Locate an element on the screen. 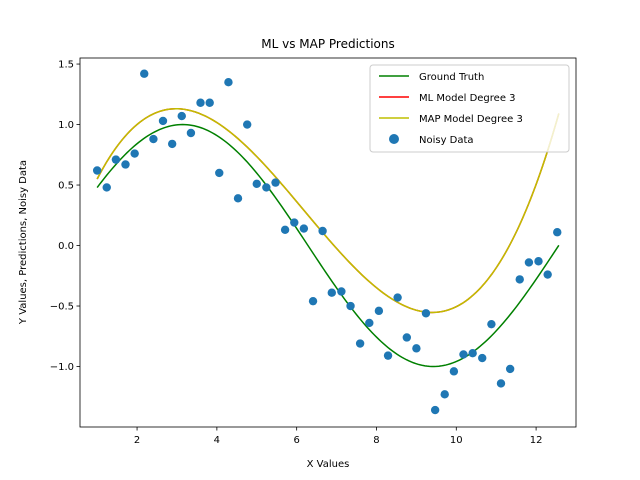 Image resolution: width=640 pixels, height=480 pixels. x-tick-label: 4 is located at coordinates (217, 440).